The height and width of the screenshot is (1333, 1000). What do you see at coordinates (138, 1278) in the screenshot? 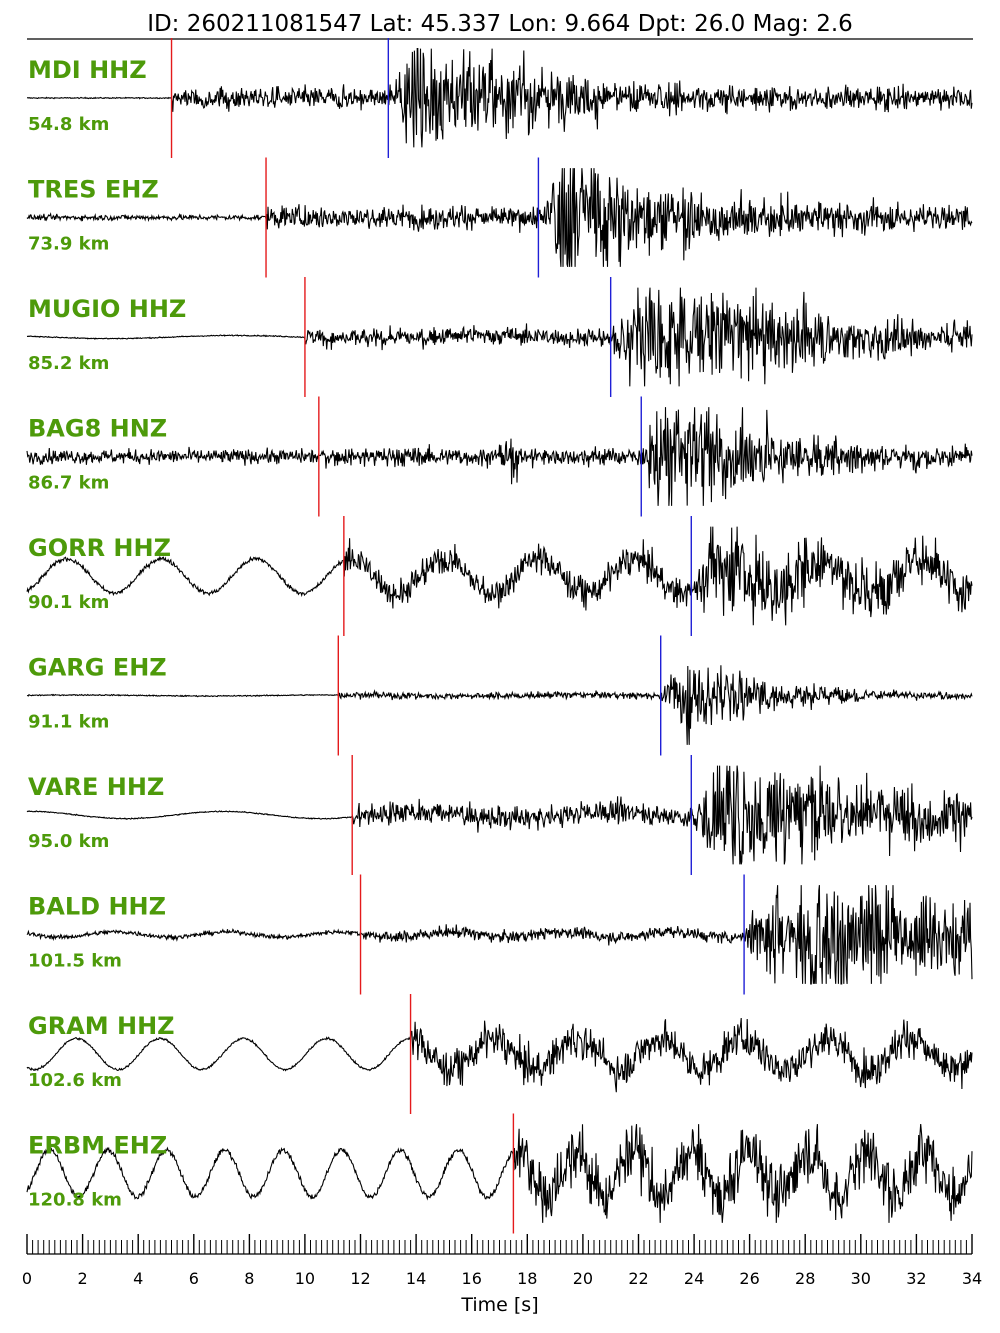
I see `x-tick-label: 4` at bounding box center [138, 1278].